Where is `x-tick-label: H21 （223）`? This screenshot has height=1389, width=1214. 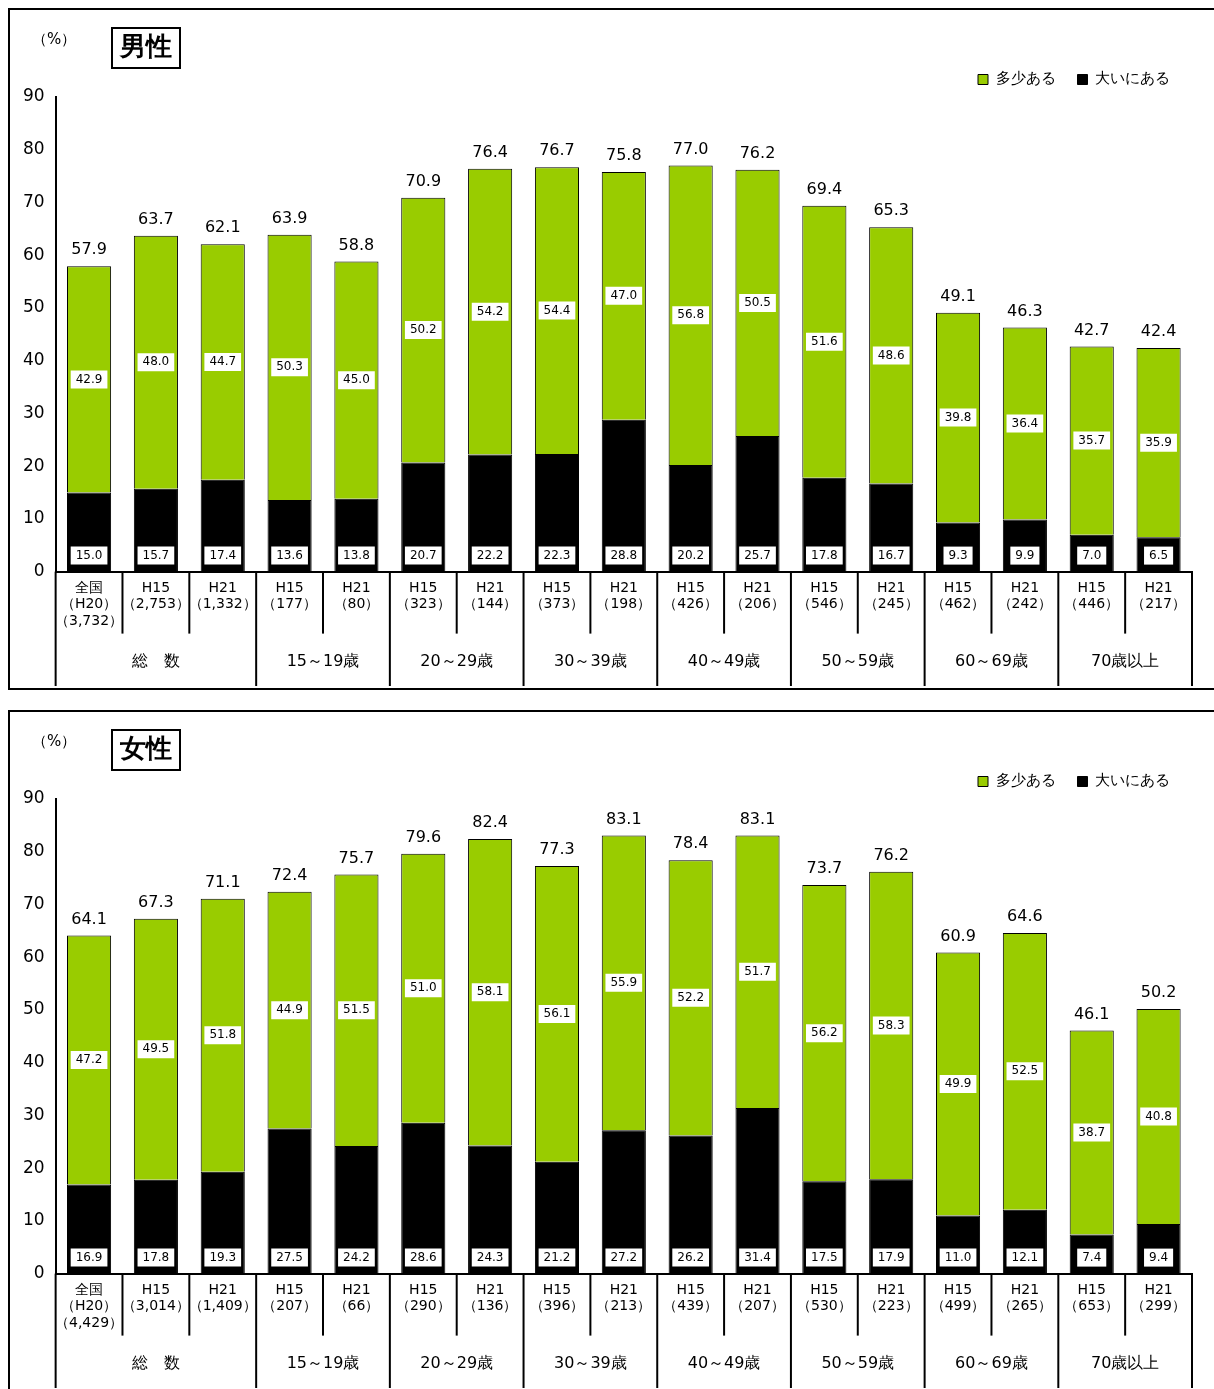
x-tick-label: H21 （223） is located at coordinates (891, 1297).